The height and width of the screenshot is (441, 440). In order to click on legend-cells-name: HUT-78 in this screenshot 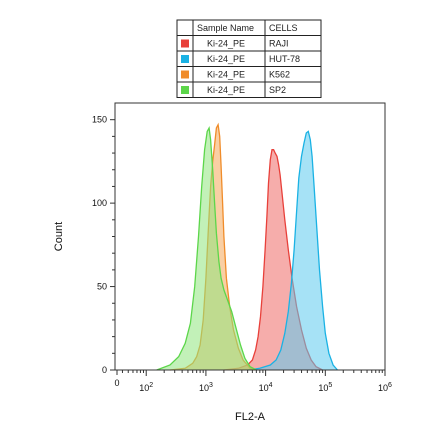, I will do `click(284, 59)`.